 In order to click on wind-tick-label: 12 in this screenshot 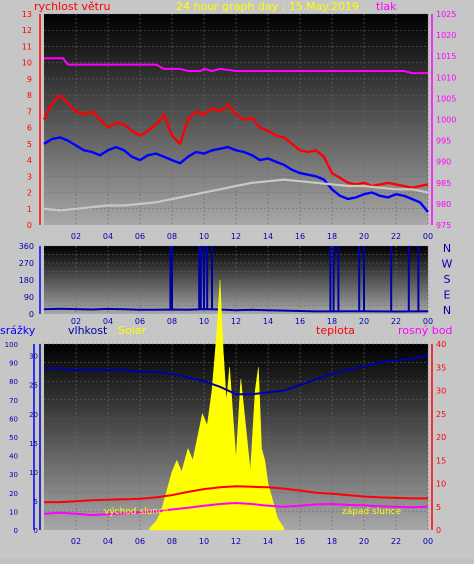, I will do `click(27, 30)`.